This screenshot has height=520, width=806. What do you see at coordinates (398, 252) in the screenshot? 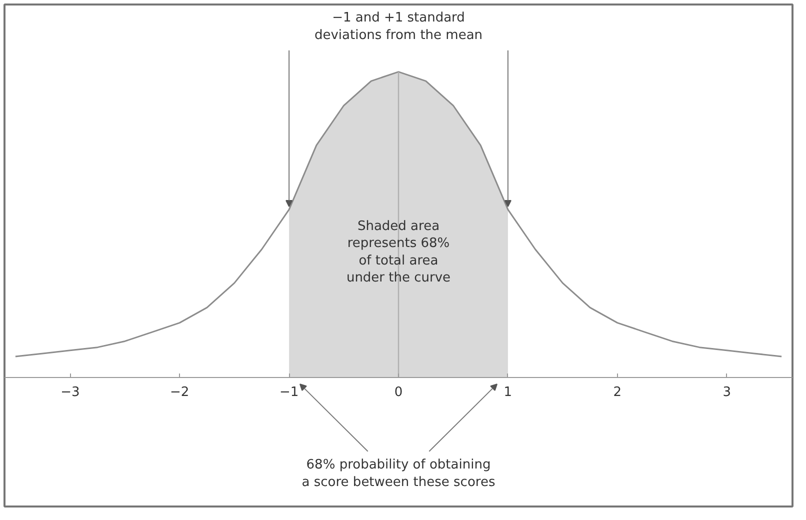
I see `annotation: Shaded area represents 68% of total area under the curve` at bounding box center [398, 252].